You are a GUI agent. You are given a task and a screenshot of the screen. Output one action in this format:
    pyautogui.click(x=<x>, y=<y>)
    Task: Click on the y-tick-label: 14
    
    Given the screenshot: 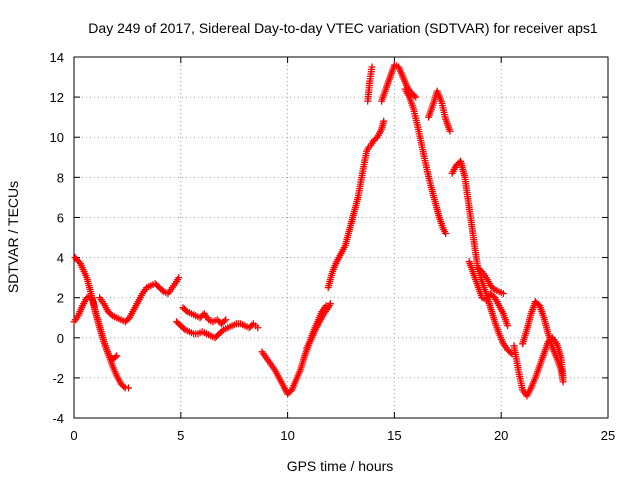 What is the action you would take?
    pyautogui.click(x=57, y=57)
    